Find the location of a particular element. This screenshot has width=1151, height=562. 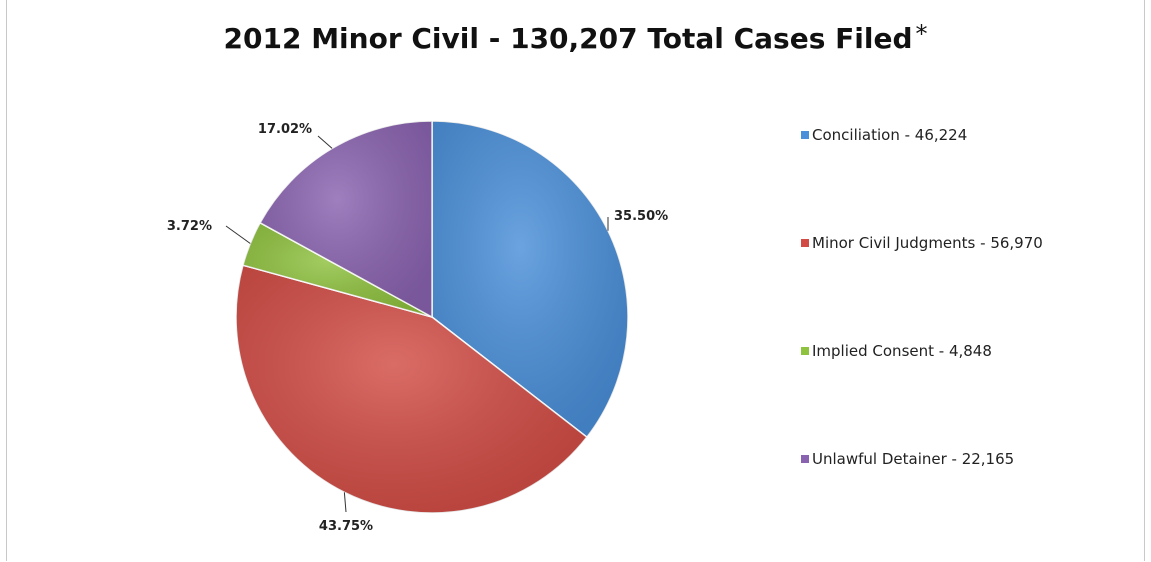

legend-item: Minor Civil Judgments - 56,970 is located at coordinates (922, 243).